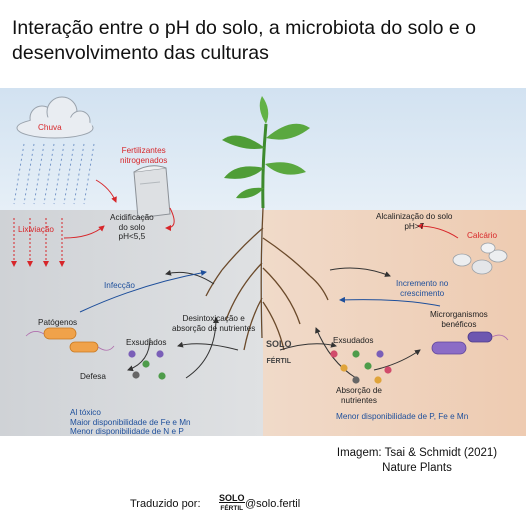 This screenshot has width=526, height=526. I want to click on instagram-handle: @solo.fertil, so click(273, 504).